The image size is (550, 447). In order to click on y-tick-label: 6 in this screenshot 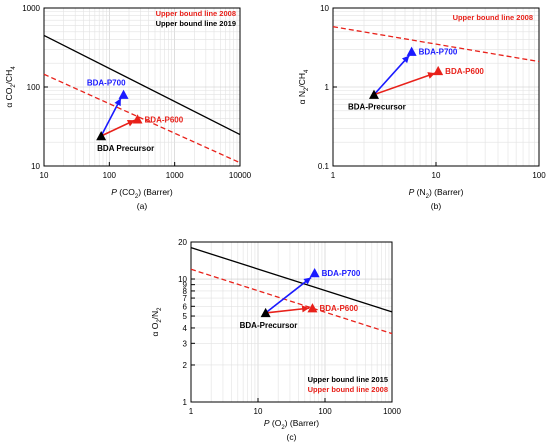, I will do `click(185, 306)`.